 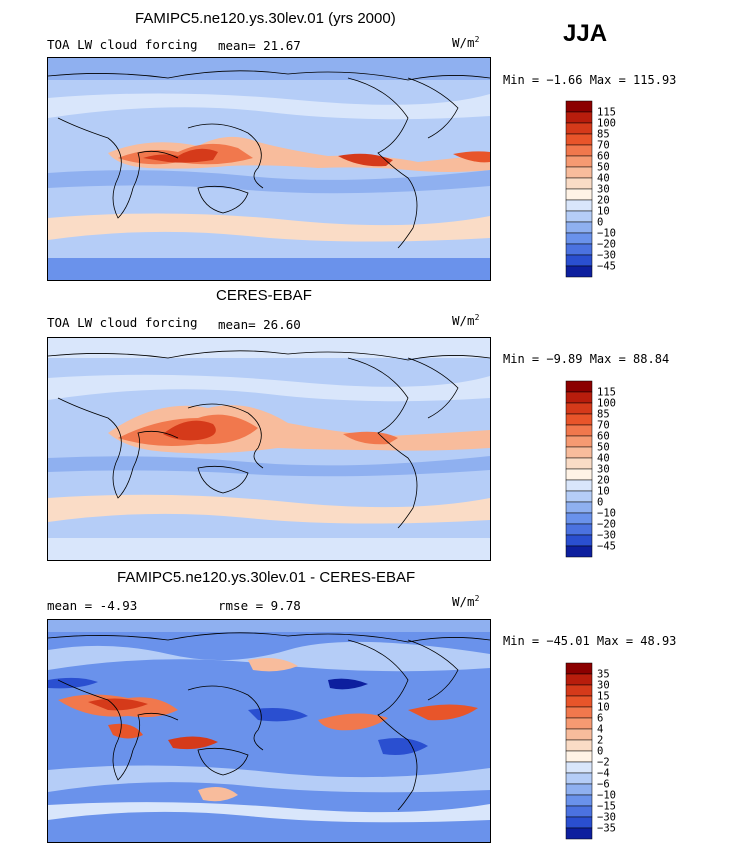 What do you see at coordinates (625, 751) in the screenshot?
I see `panel-3-colorbar: 35 30 15 10 6 4 2 0 −2 −4 −6 −10 −15 −30 −35` at bounding box center [625, 751].